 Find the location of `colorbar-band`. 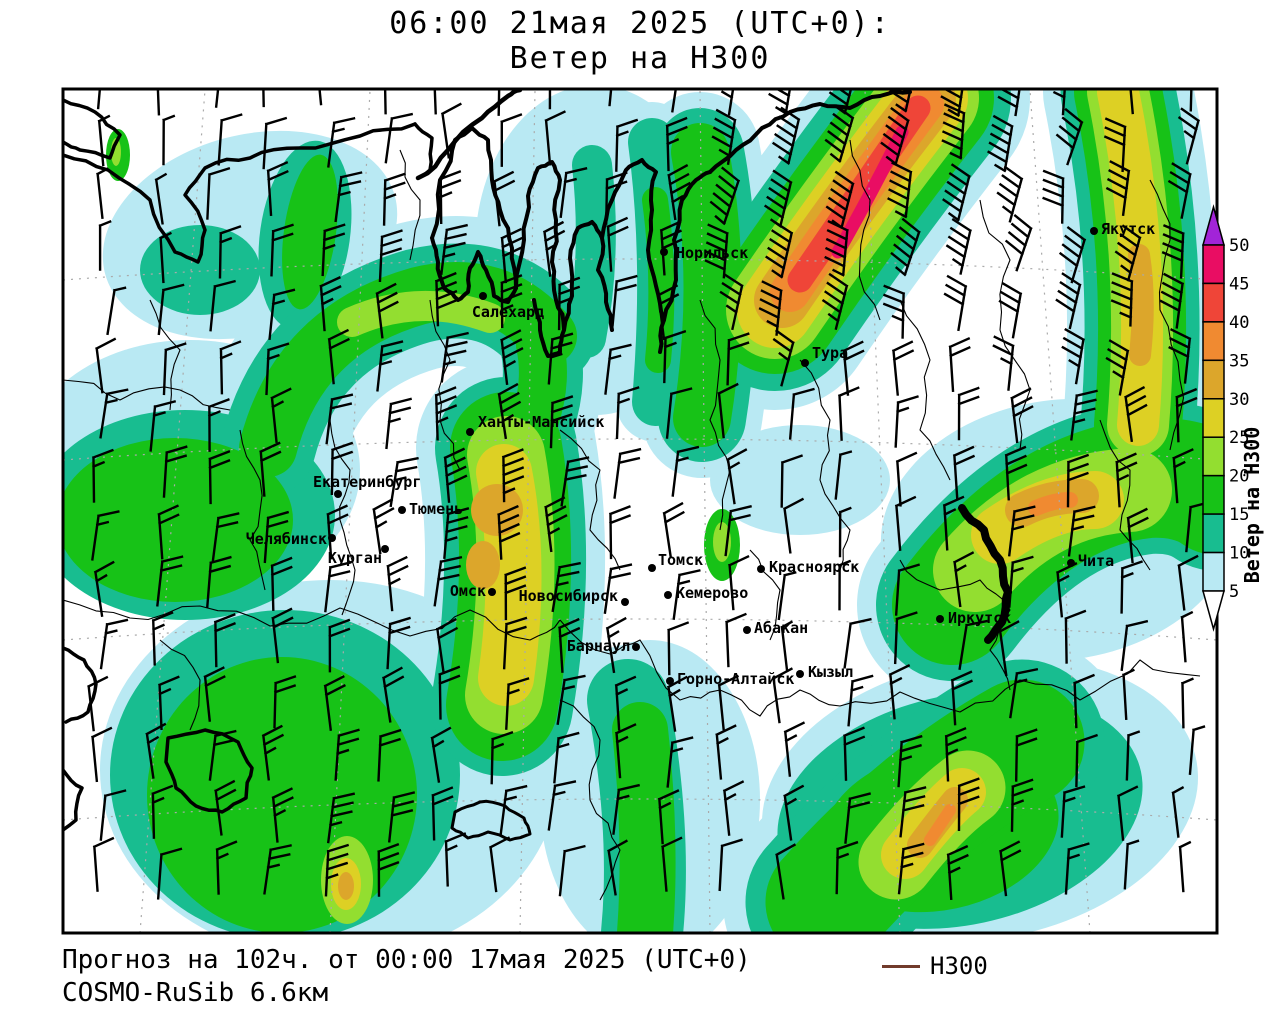

colorbar-band is located at coordinates (1213, 379).